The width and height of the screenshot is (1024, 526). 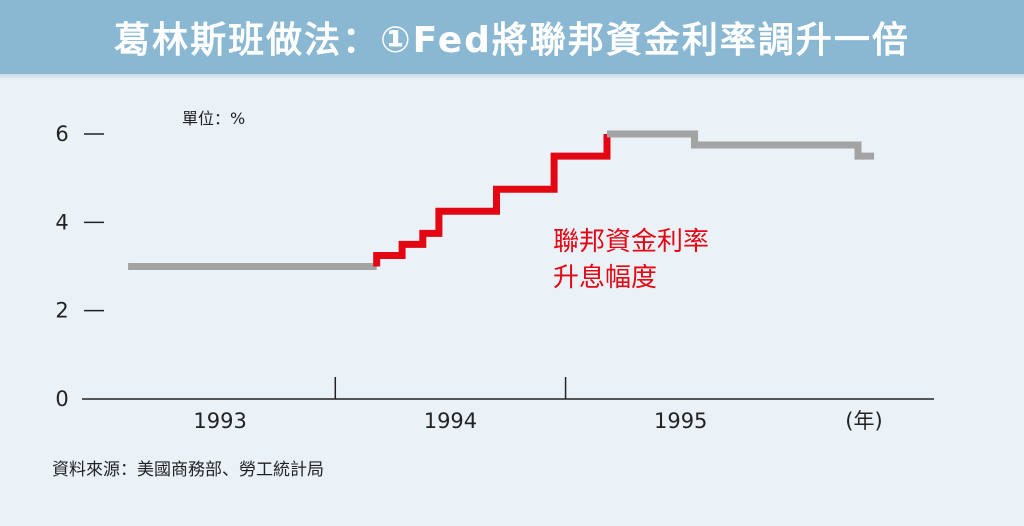 I want to click on chart-title: 葛林斯班做法：①Fed將聯邦資金利率調升一倍, so click(x=512, y=40).